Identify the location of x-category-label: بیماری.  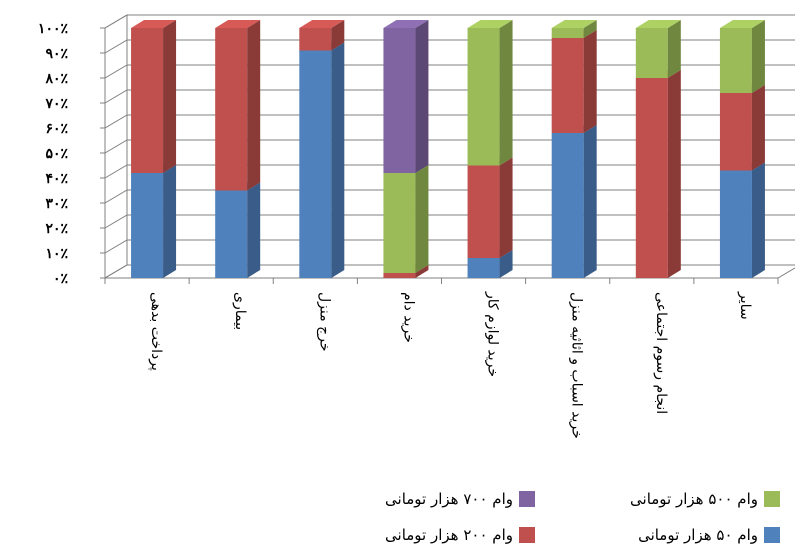
(240, 311).